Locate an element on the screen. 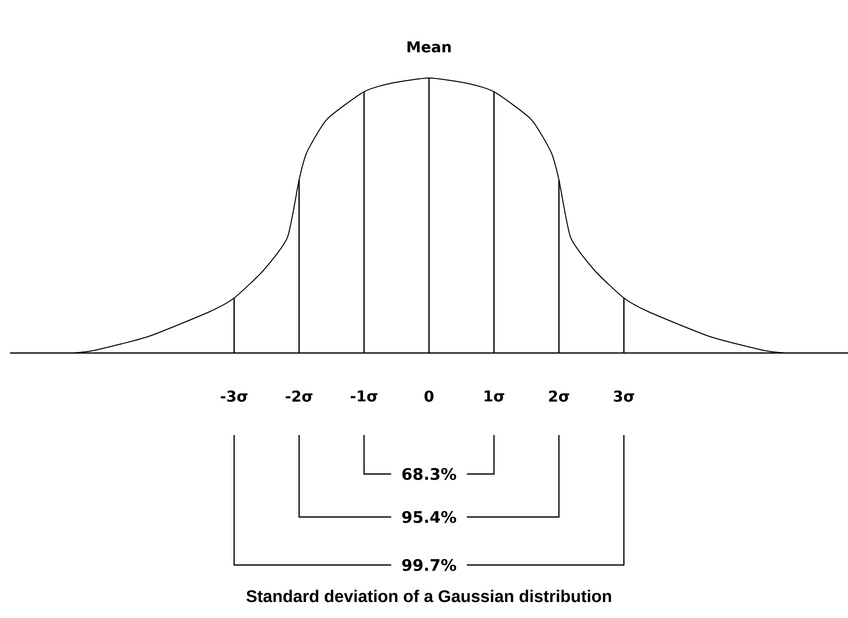 Image resolution: width=848 pixels, height=618 pixels. text: Standard deviation of a Gaussian distribution is located at coordinates (429, 596).